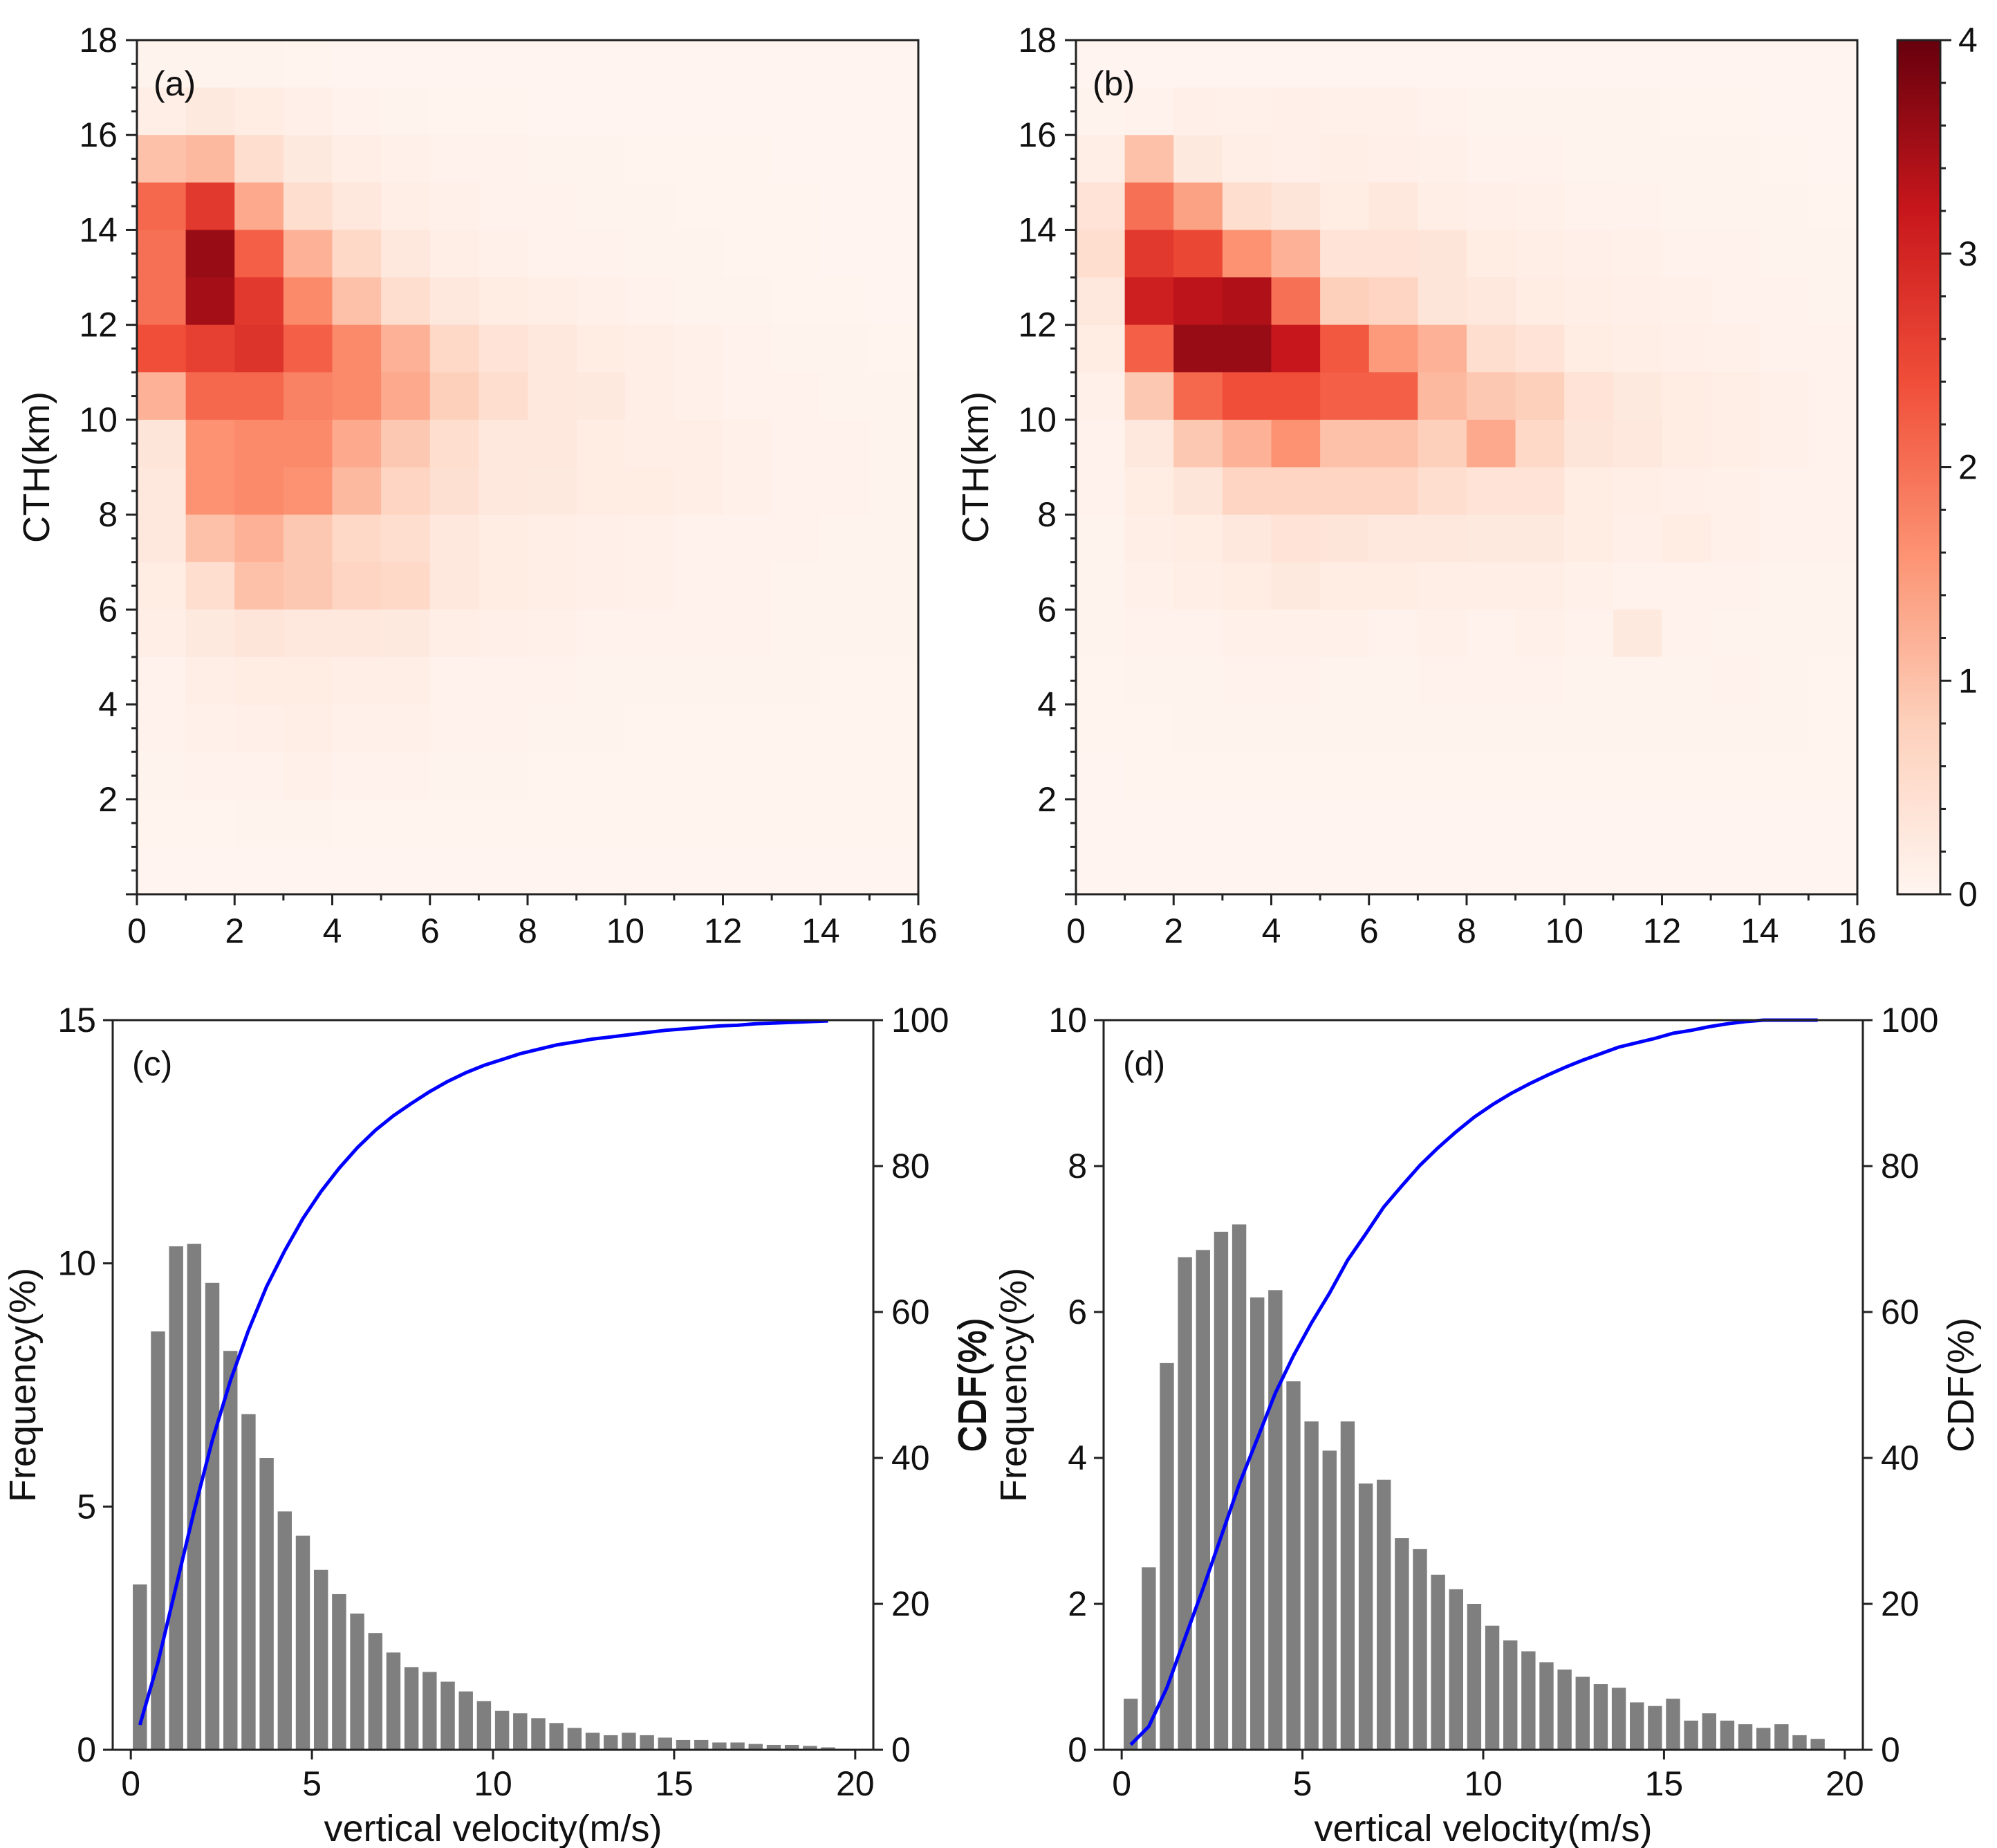 The height and width of the screenshot is (1848, 1997). What do you see at coordinates (1014, 1385) in the screenshot?
I see `y-axis-label: Frequency(%)` at bounding box center [1014, 1385].